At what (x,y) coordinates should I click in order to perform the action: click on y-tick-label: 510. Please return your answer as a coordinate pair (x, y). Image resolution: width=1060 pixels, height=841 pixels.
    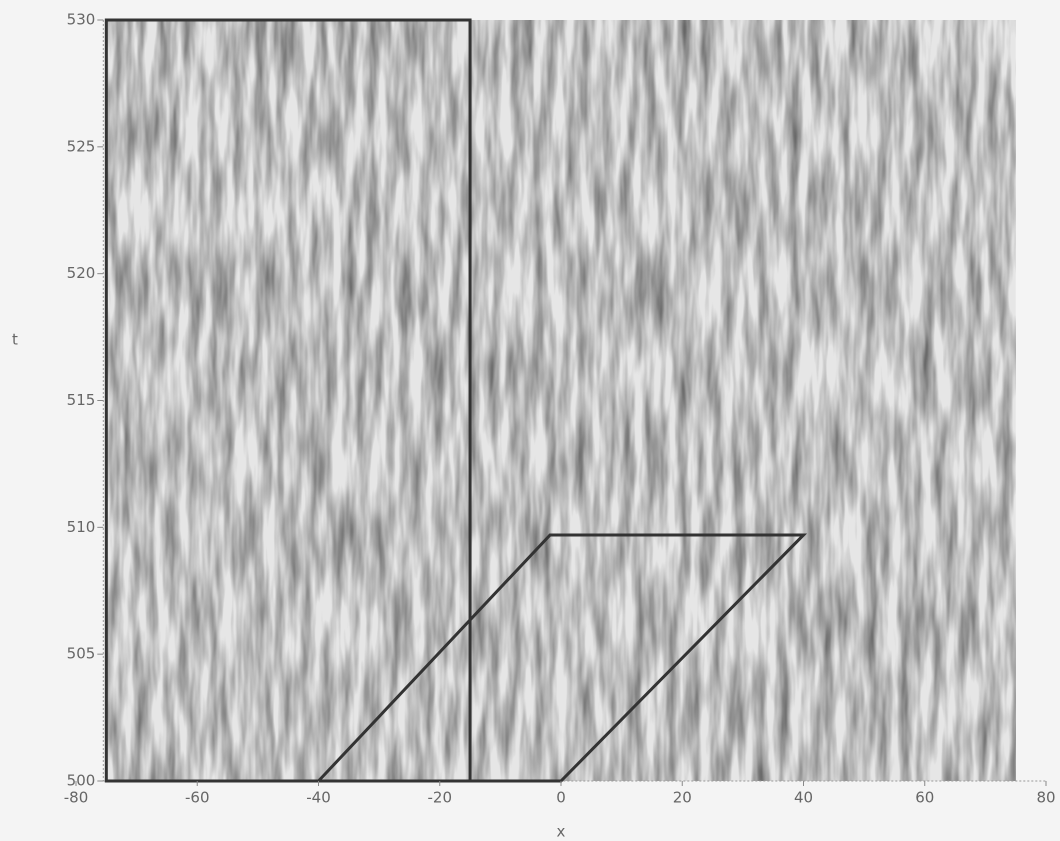
    Looking at the image, I should click on (81, 527).